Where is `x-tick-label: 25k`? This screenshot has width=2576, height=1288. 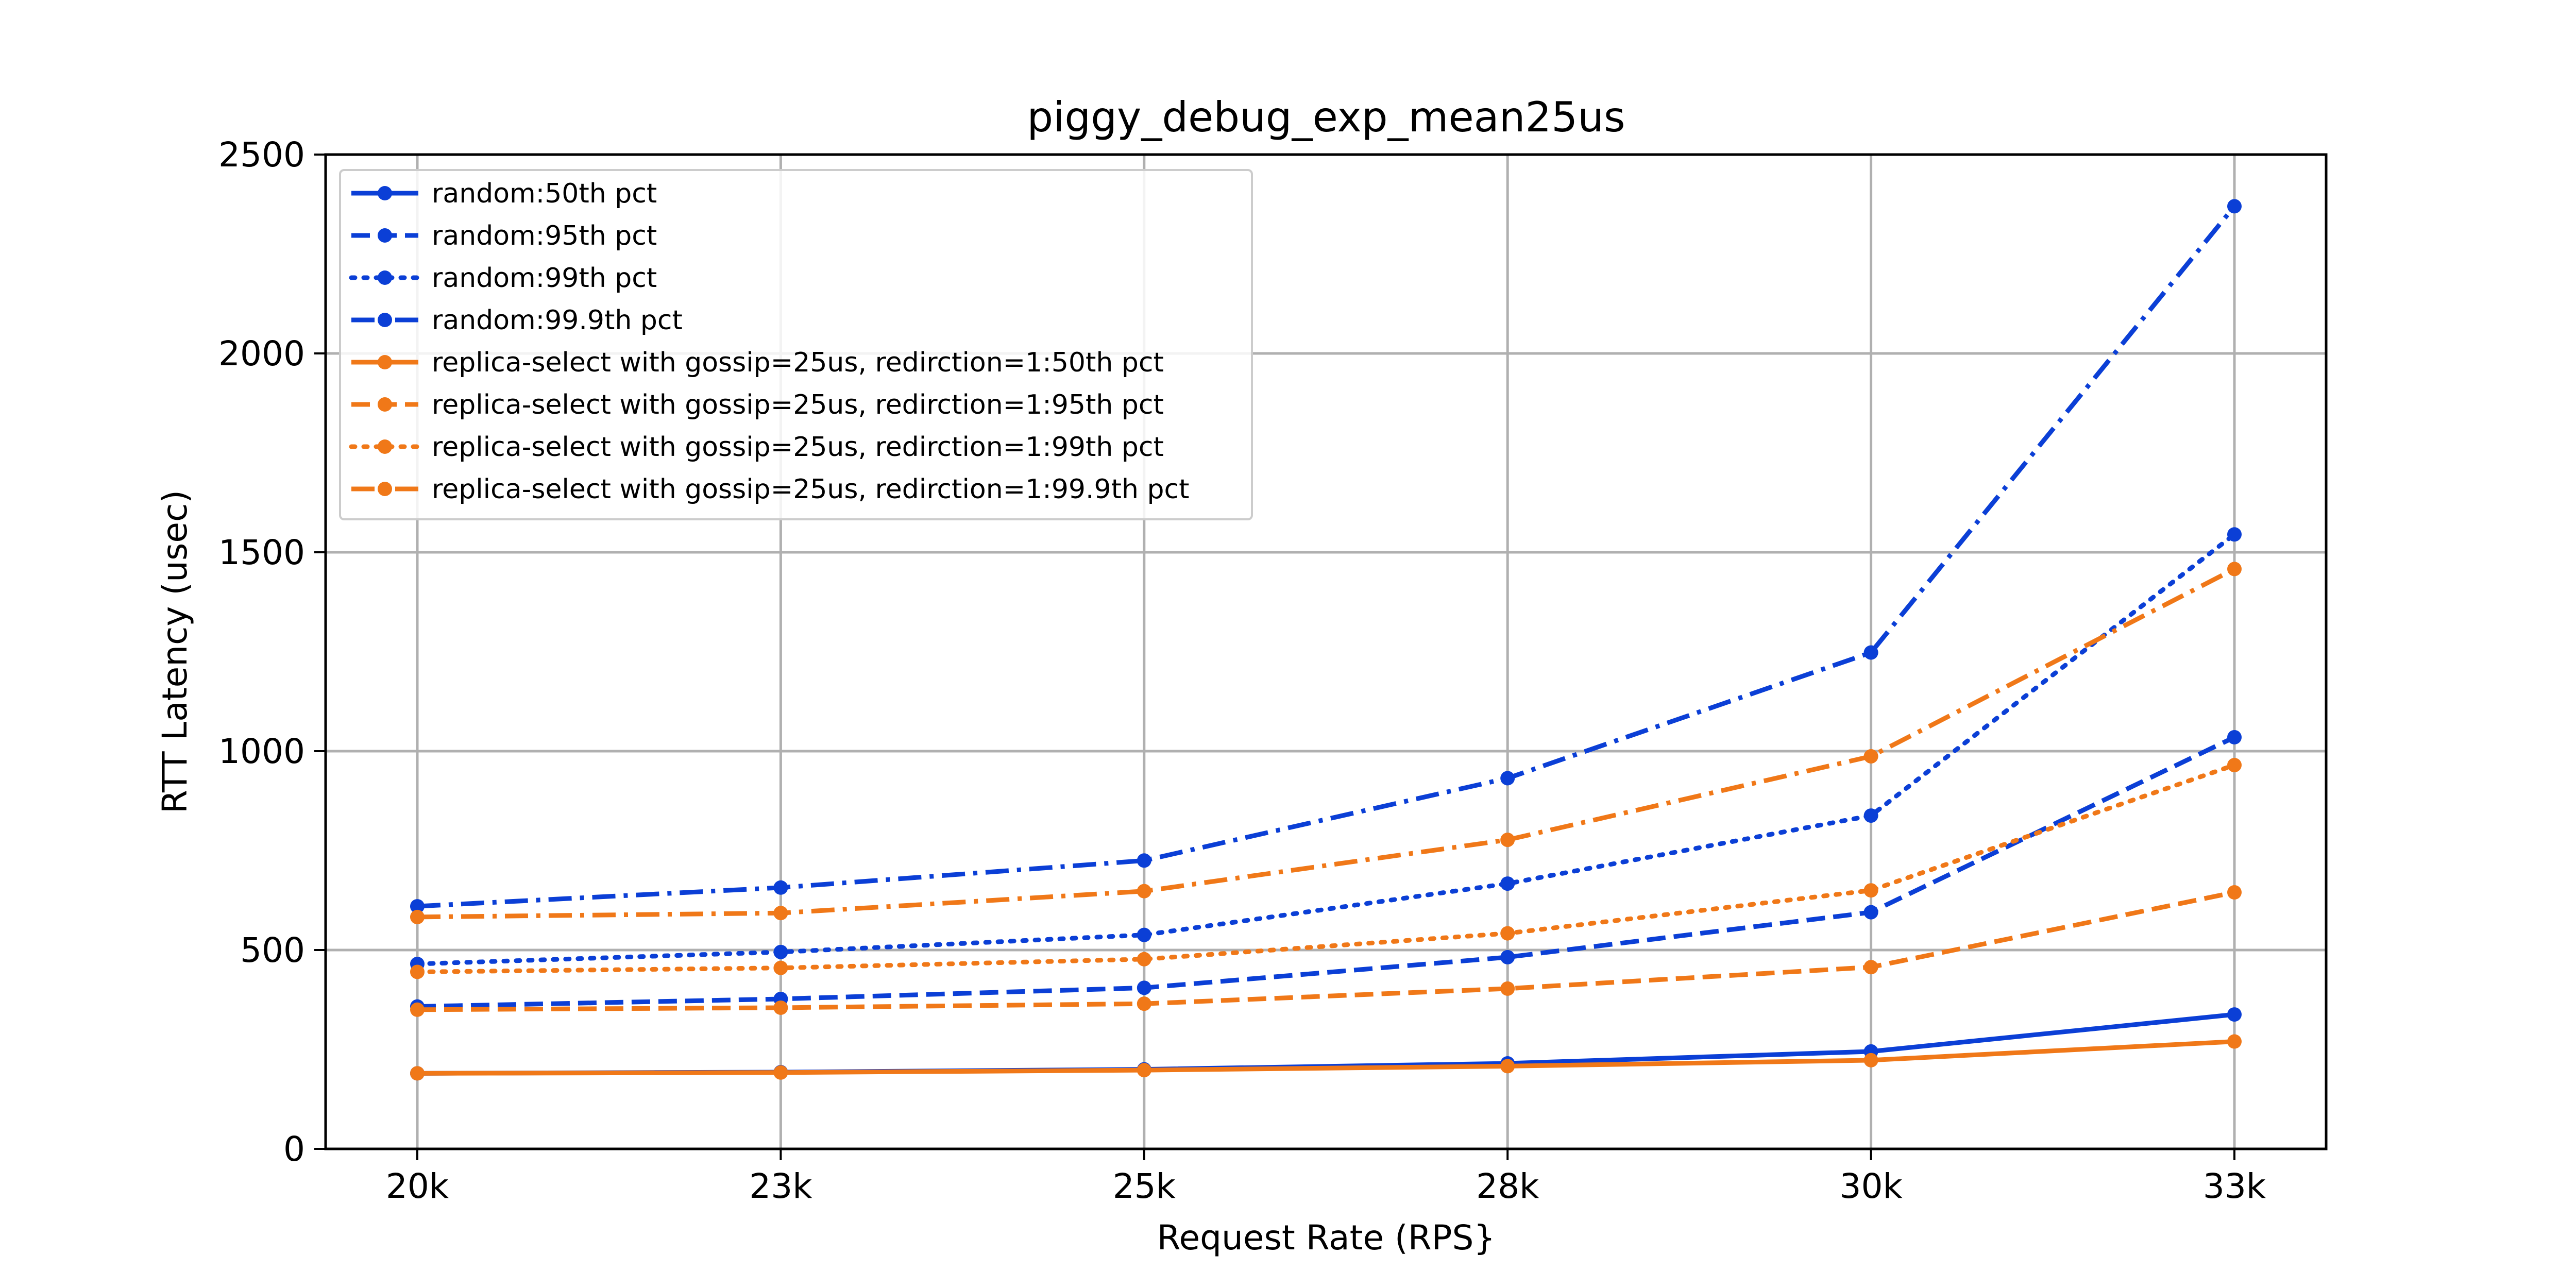
x-tick-label: 25k is located at coordinates (1144, 1186).